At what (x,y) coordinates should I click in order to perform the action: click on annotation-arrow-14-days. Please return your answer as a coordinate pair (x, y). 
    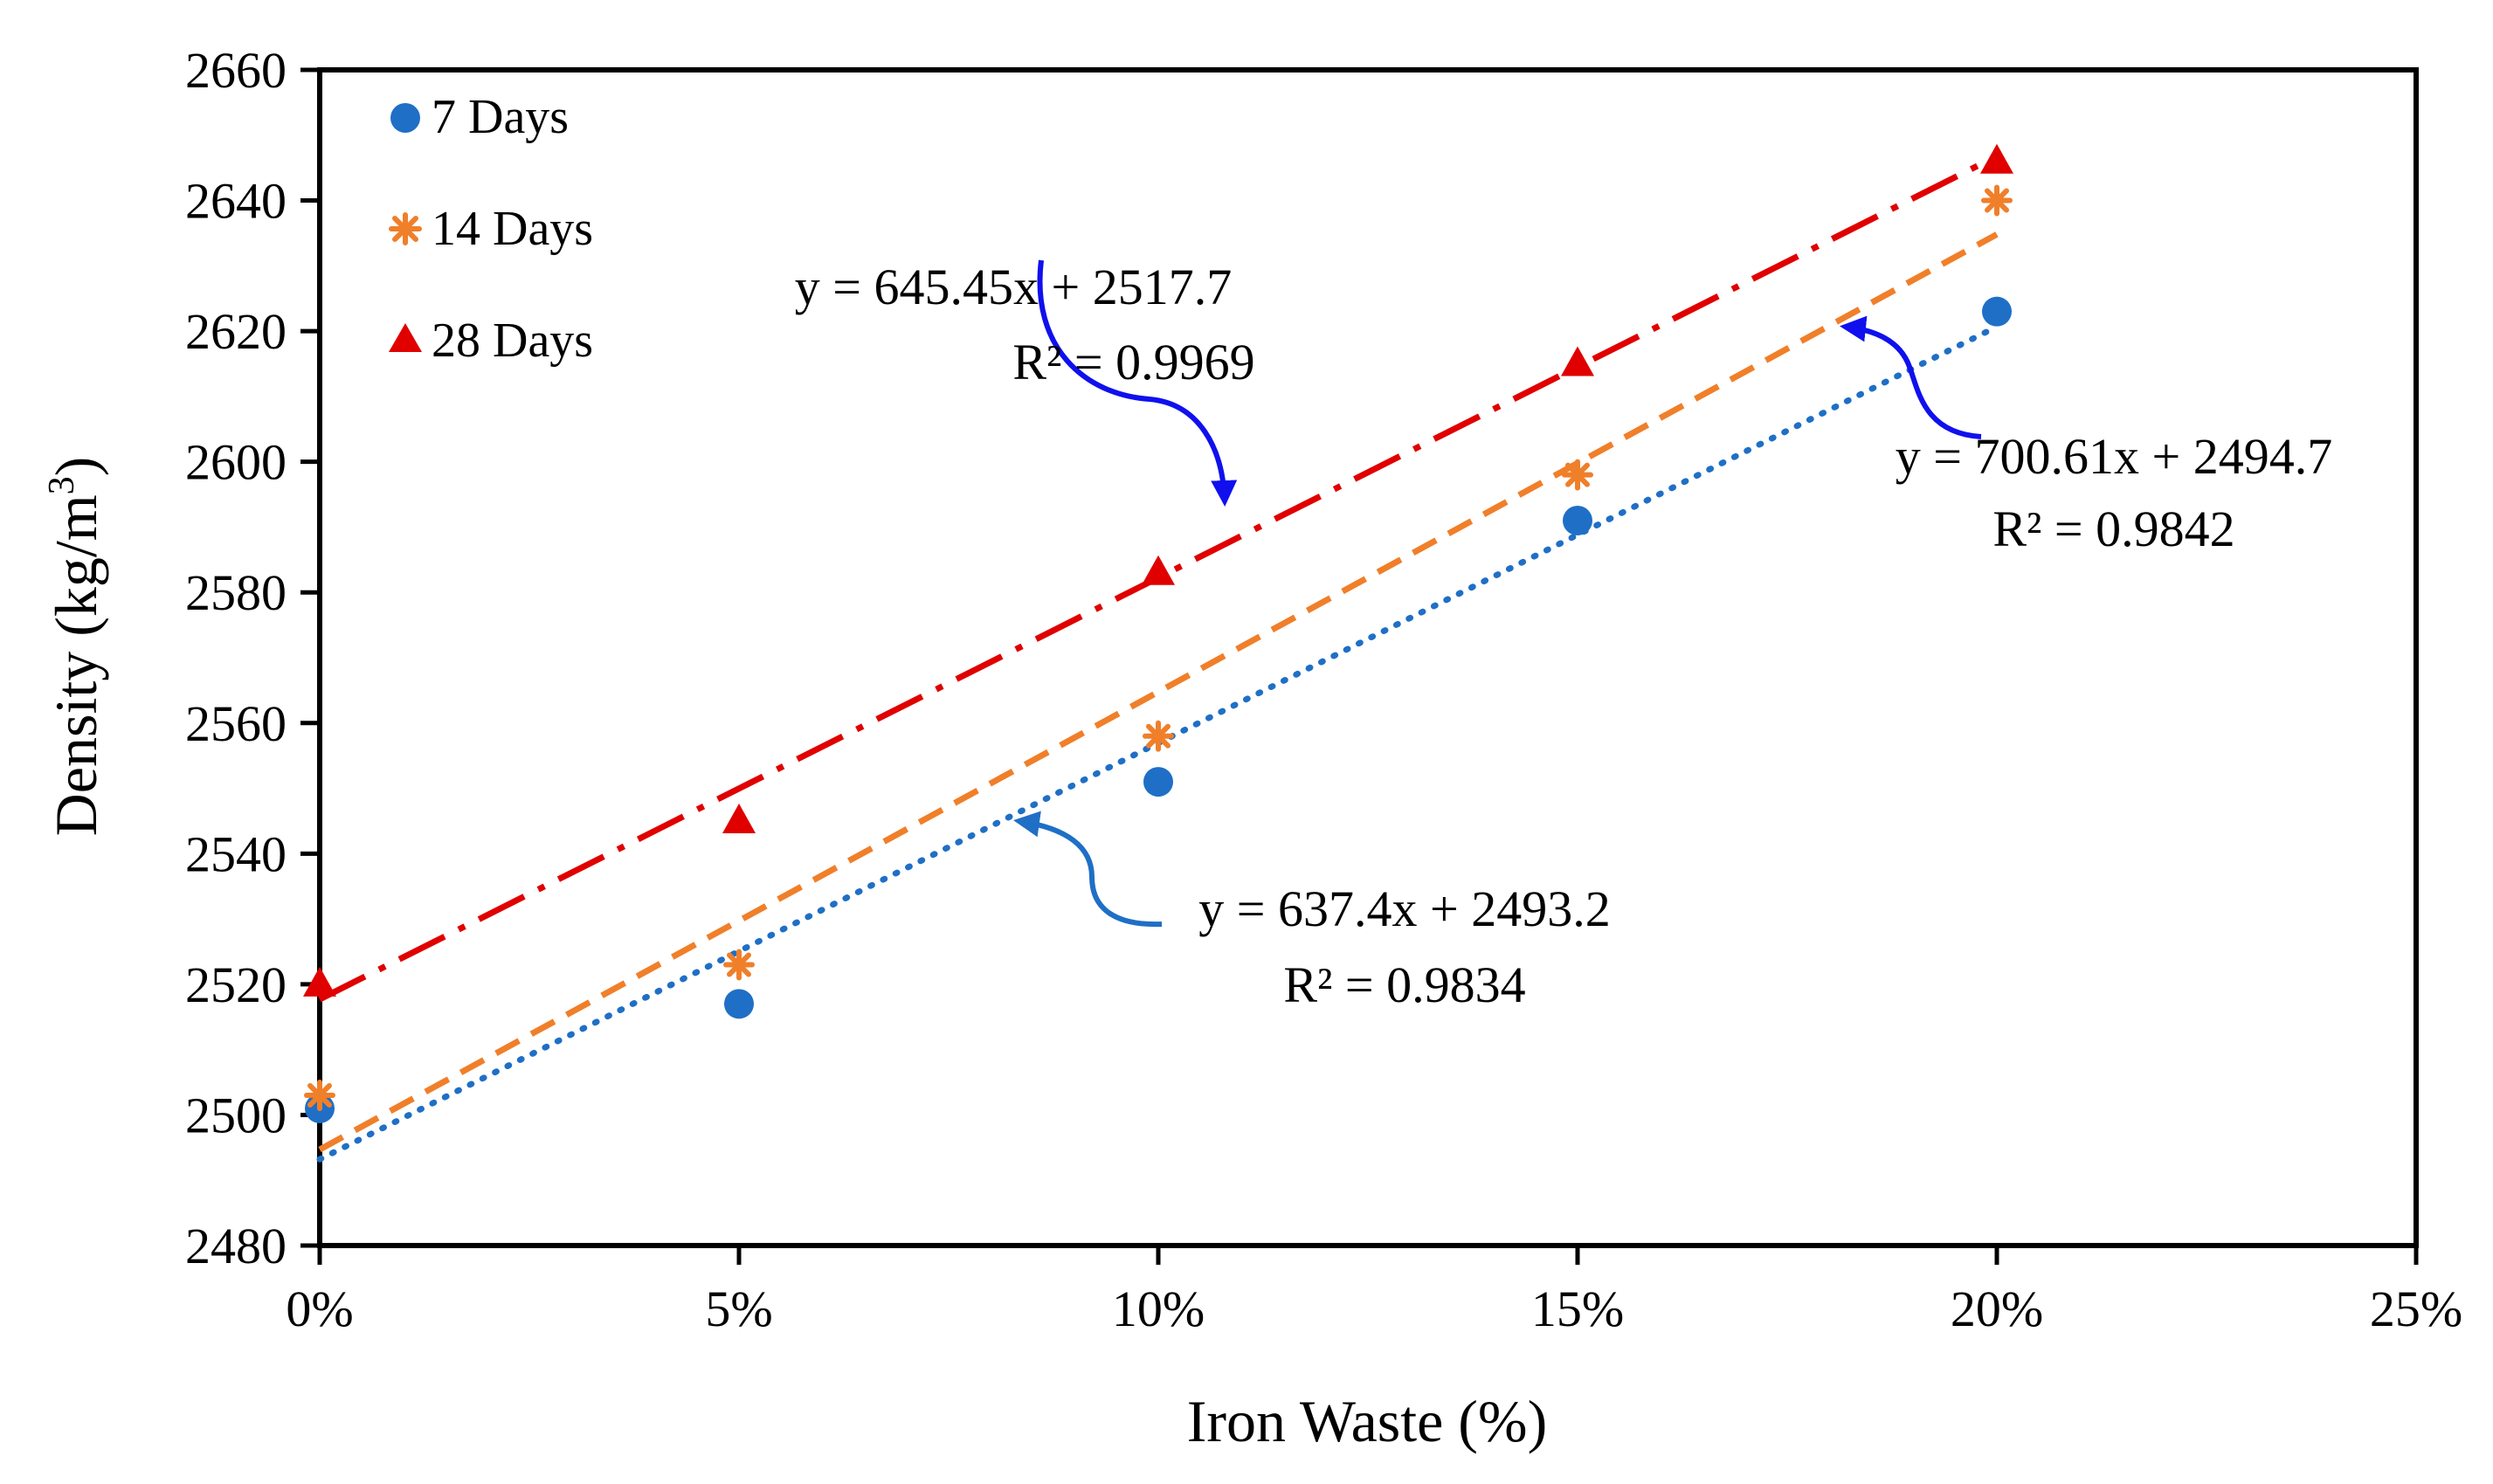
    Looking at the image, I should click on (1911, 377).